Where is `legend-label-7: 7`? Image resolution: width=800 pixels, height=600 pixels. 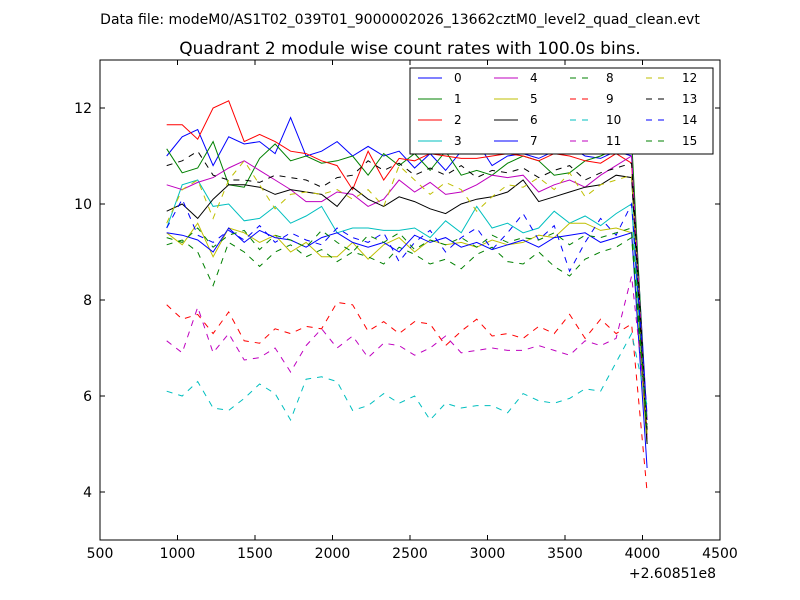
legend-label-7: 7 is located at coordinates (534, 141).